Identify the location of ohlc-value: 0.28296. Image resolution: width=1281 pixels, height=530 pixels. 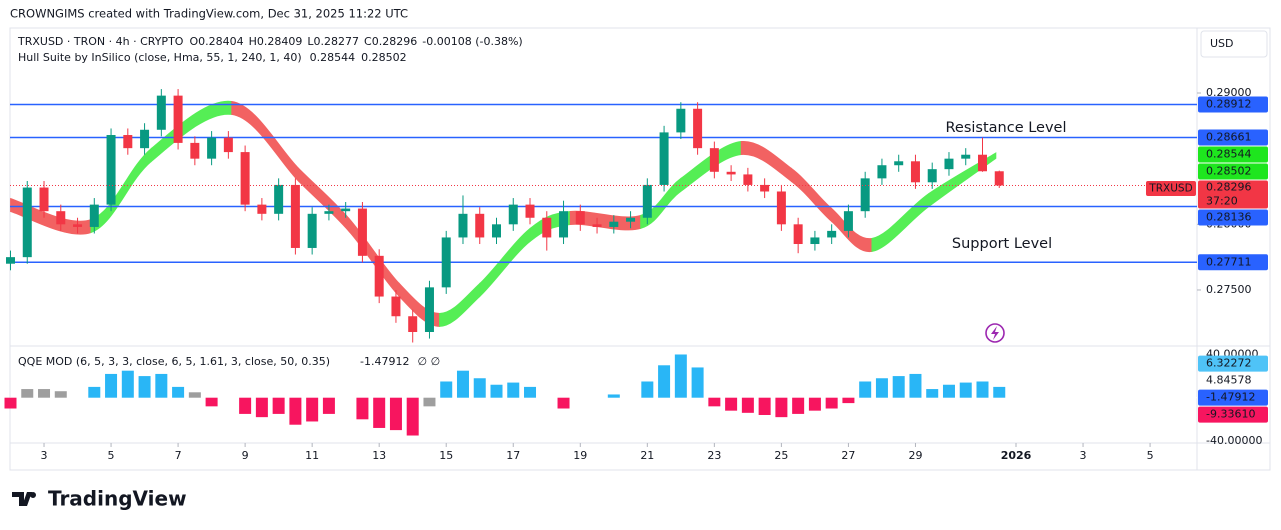
(395, 41).